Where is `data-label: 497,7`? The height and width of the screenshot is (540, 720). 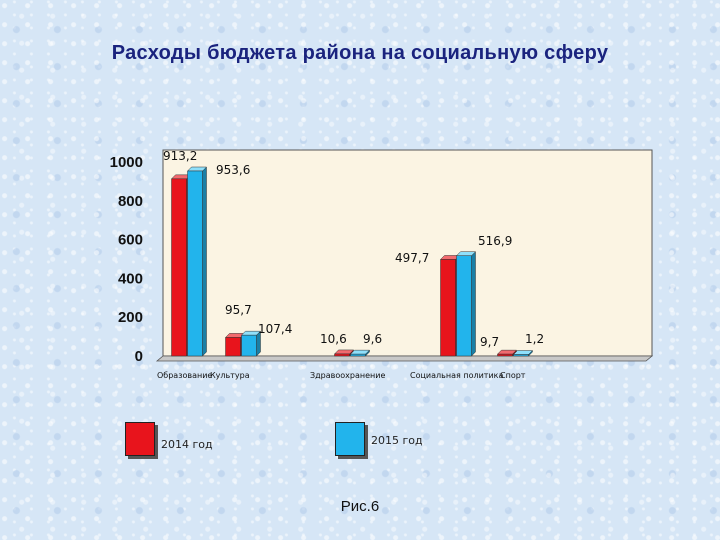 data-label: 497,7 is located at coordinates (412, 258).